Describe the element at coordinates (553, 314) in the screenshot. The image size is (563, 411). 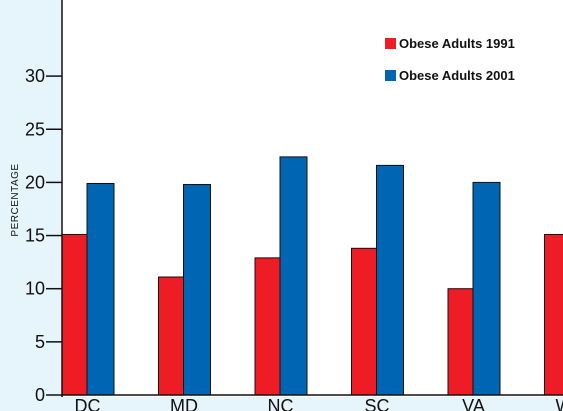
I see `bar-wv-1991` at that location.